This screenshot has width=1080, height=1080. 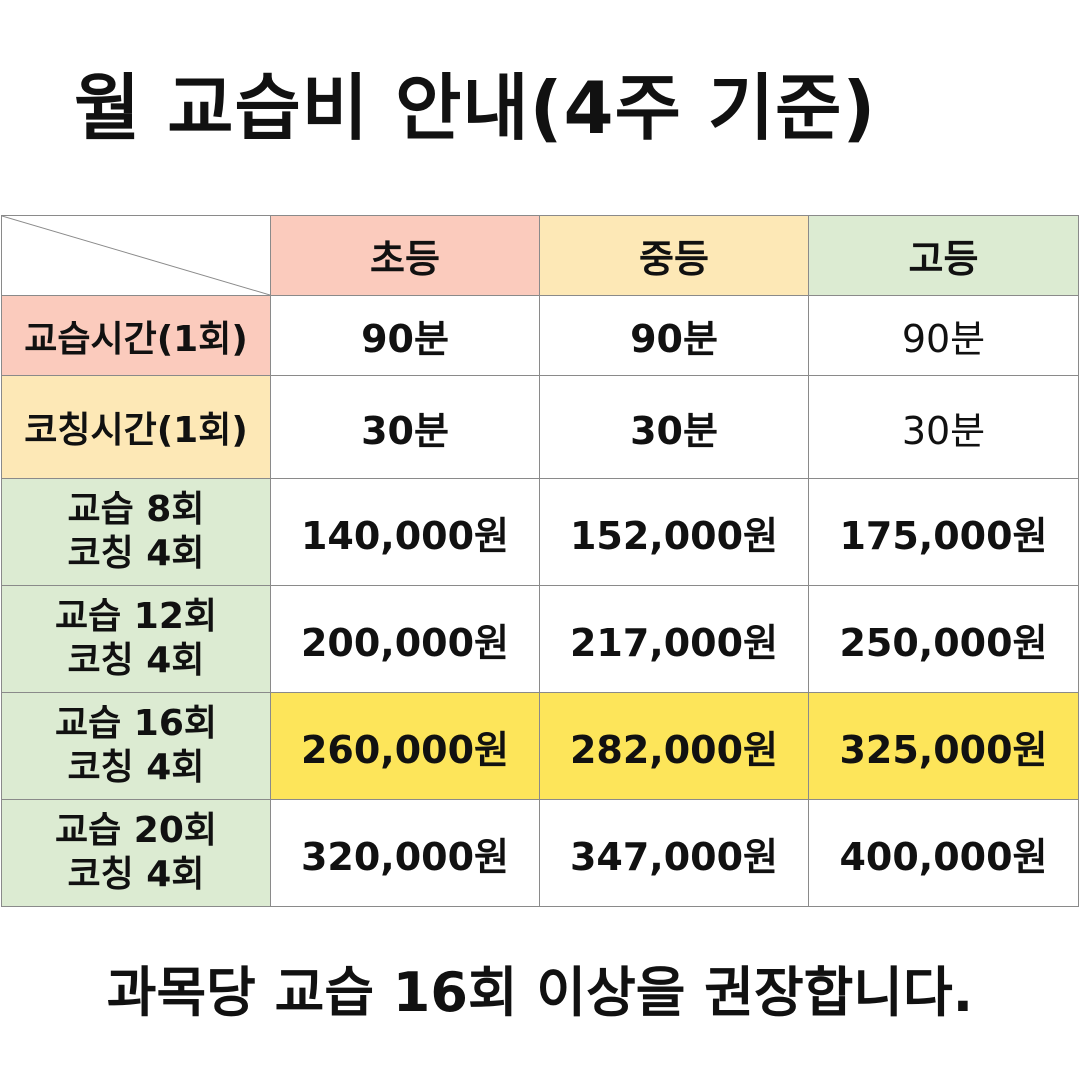 What do you see at coordinates (540, 992) in the screenshot?
I see `recommendation-note: 과목당 교습 16회 이상을 권장합니다.` at bounding box center [540, 992].